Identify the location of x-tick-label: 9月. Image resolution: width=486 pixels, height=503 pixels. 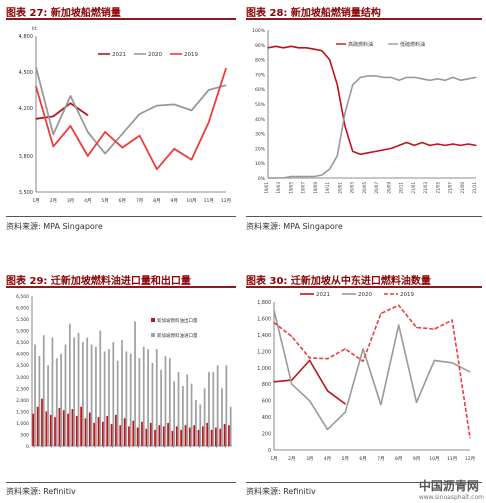
(173, 201).